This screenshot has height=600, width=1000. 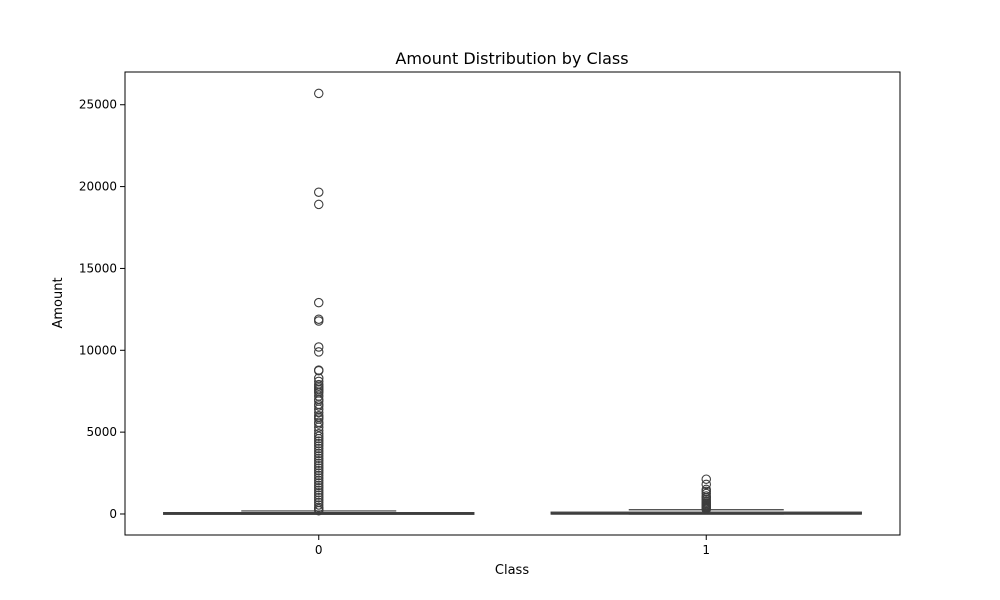 What do you see at coordinates (319, 550) in the screenshot?
I see `x-tick-label: 0` at bounding box center [319, 550].